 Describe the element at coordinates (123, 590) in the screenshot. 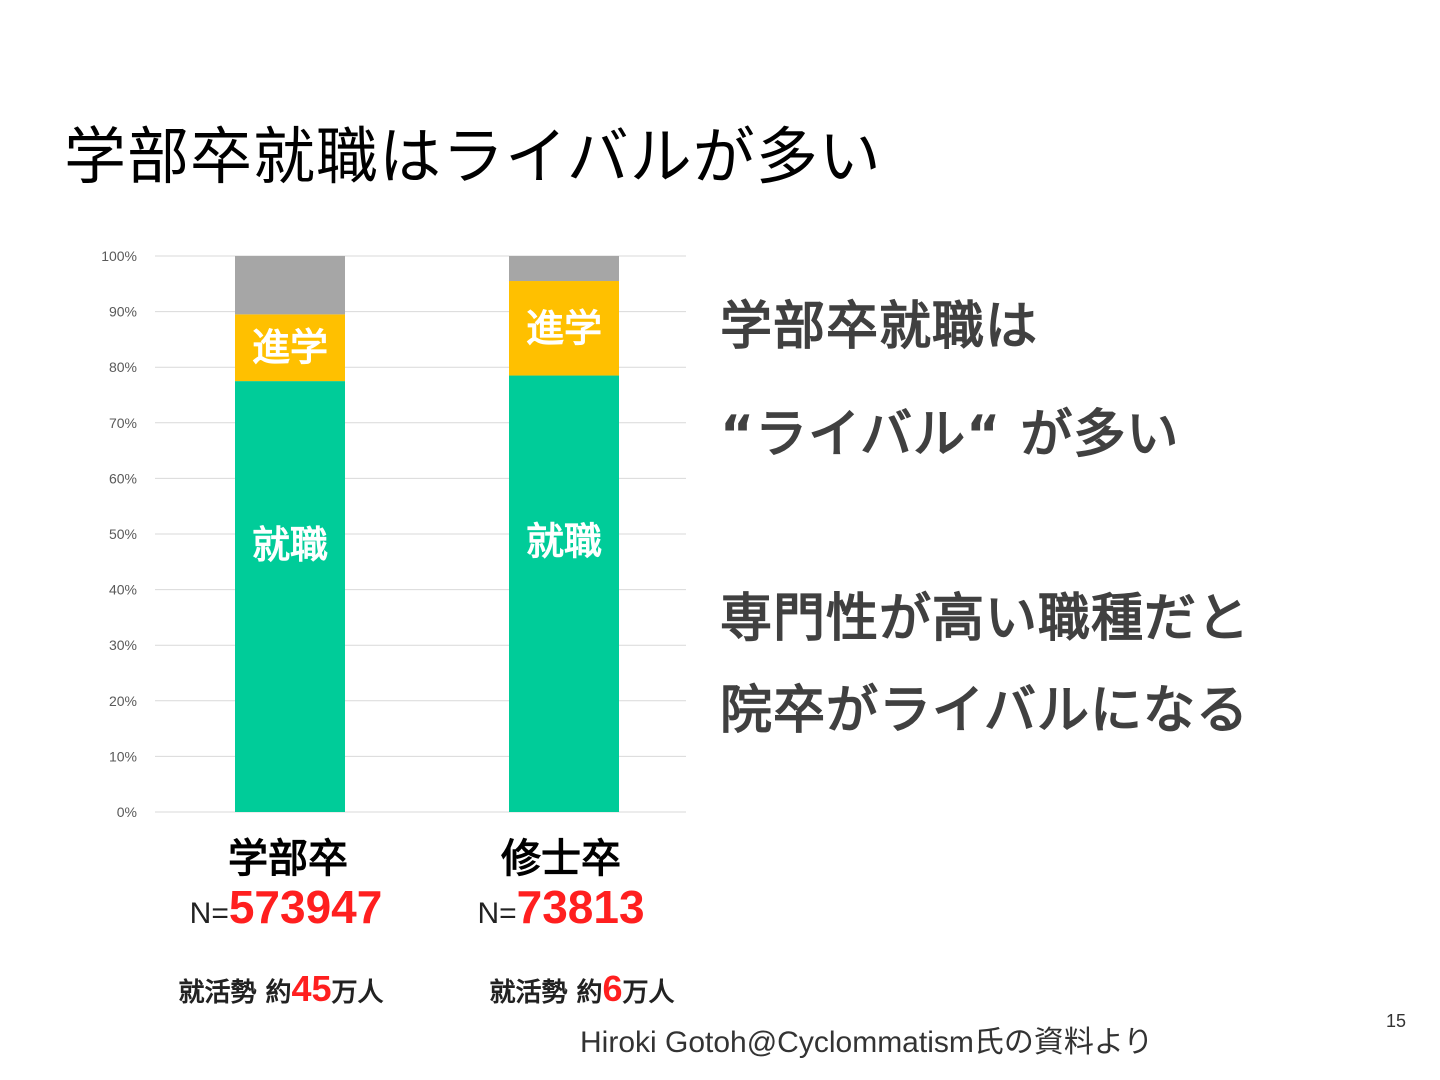

I see `y-tick-label: 40%` at that location.